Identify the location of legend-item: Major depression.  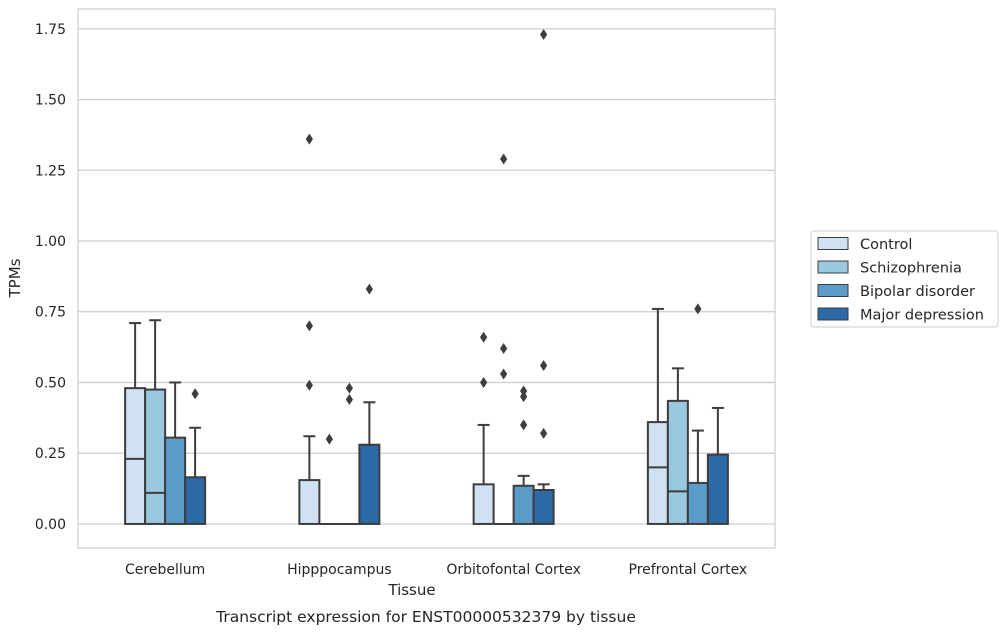
(900, 315).